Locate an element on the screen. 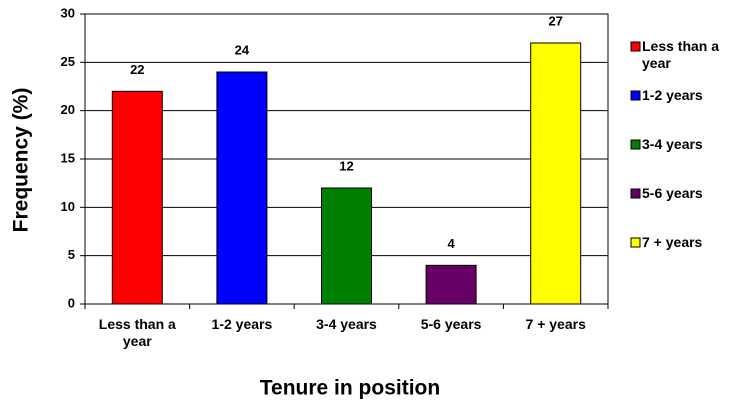  legend-label-box: 3-4 years is located at coordinates (672, 144).